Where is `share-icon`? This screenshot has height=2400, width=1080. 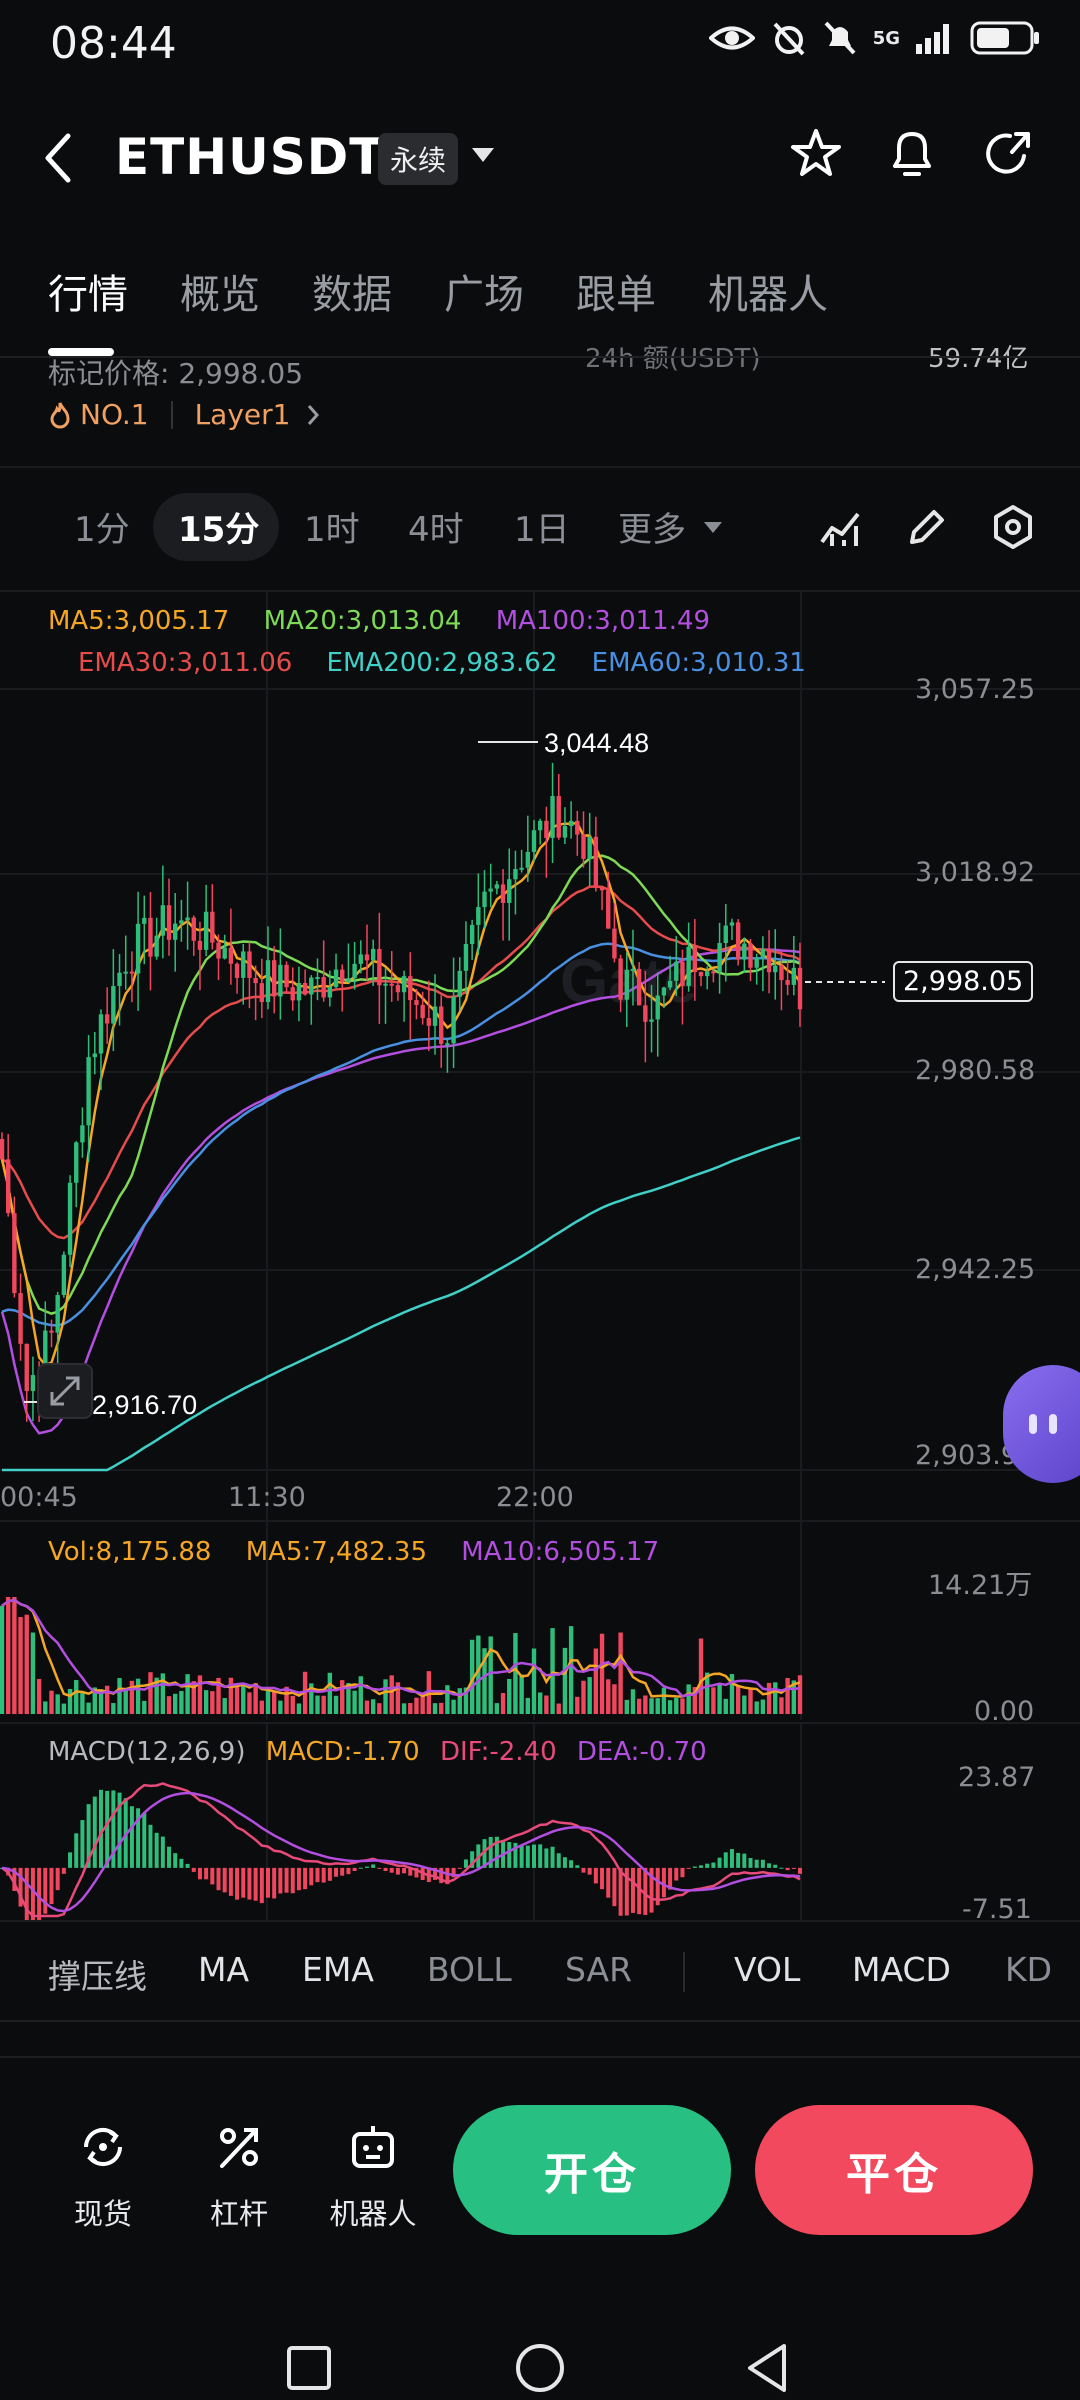
share-icon is located at coordinates (1008, 154).